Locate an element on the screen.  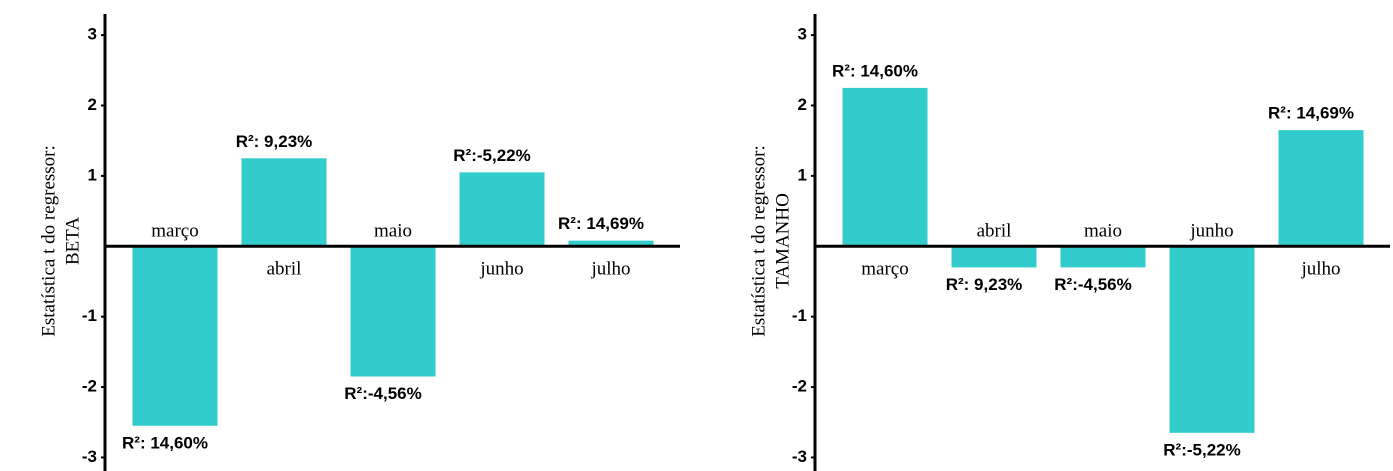
y-axis-label: BETA is located at coordinates (72, 241).